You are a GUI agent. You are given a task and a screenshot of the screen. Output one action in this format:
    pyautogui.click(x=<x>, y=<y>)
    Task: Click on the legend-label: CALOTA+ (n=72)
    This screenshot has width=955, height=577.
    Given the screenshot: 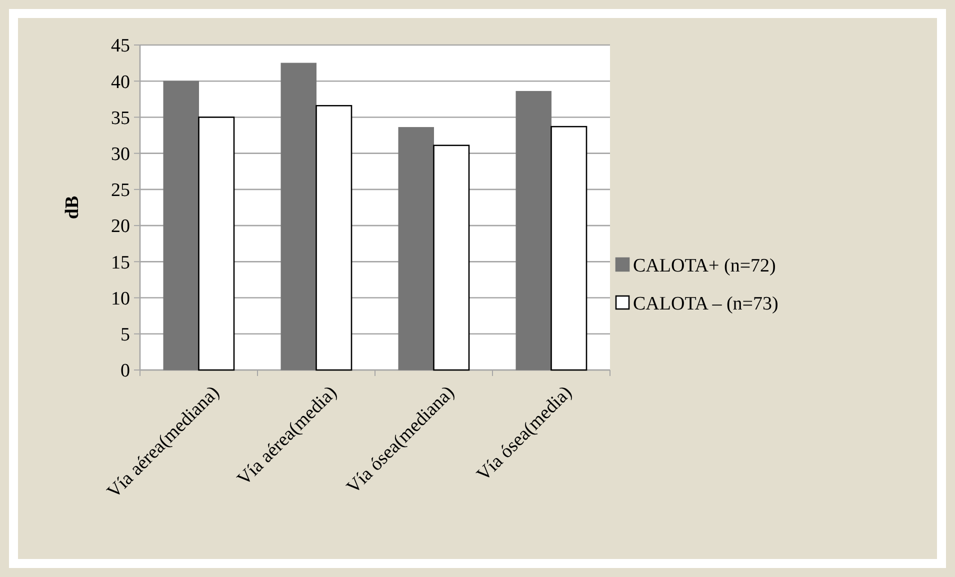 What is the action you would take?
    pyautogui.click(x=704, y=266)
    